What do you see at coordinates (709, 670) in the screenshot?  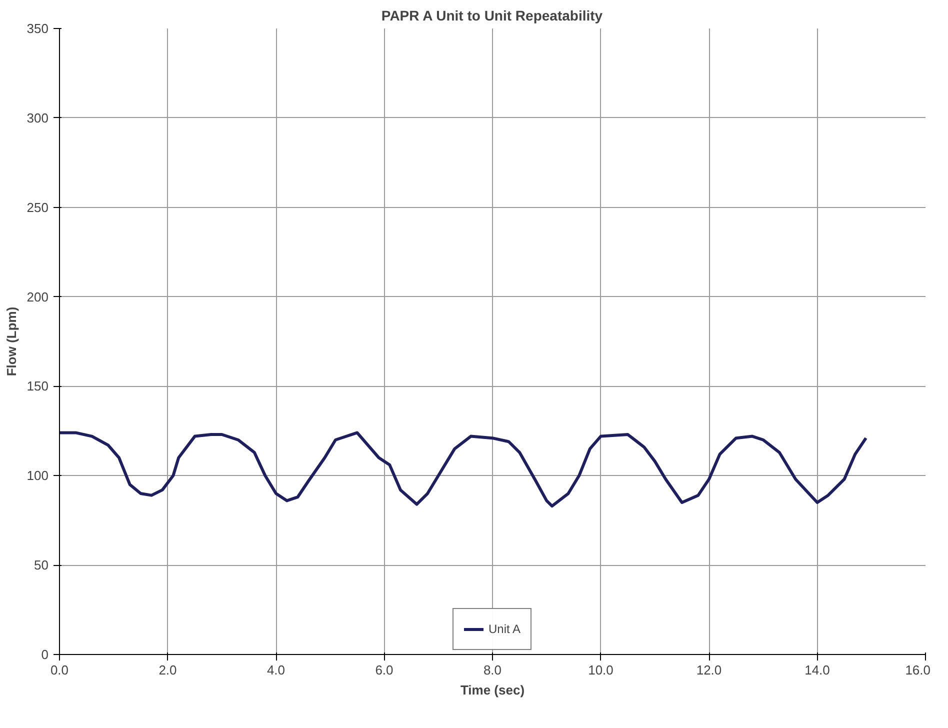 I see `x-tick-label: 12.0` at bounding box center [709, 670].